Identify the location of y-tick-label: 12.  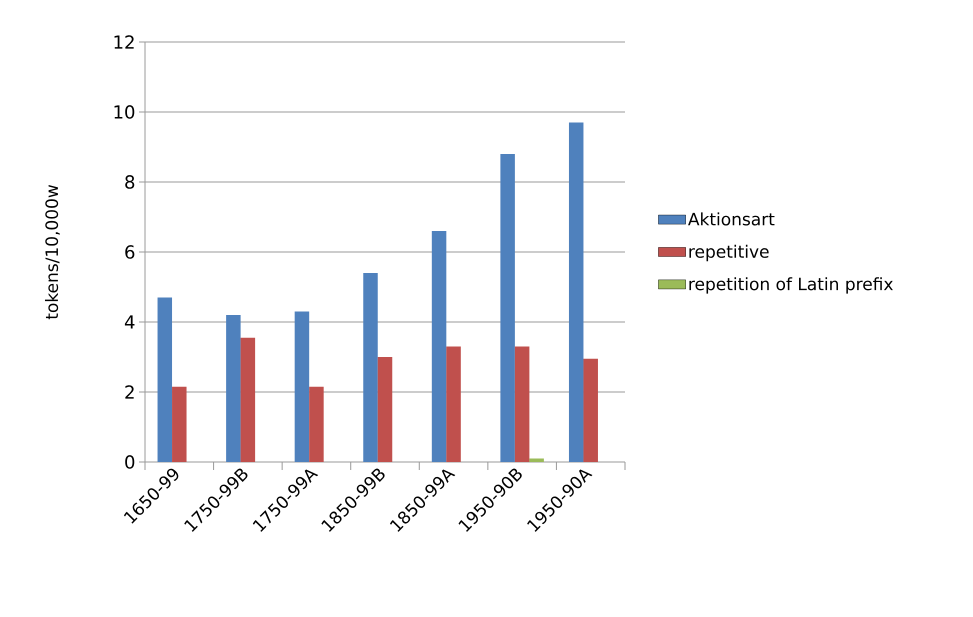
(124, 42).